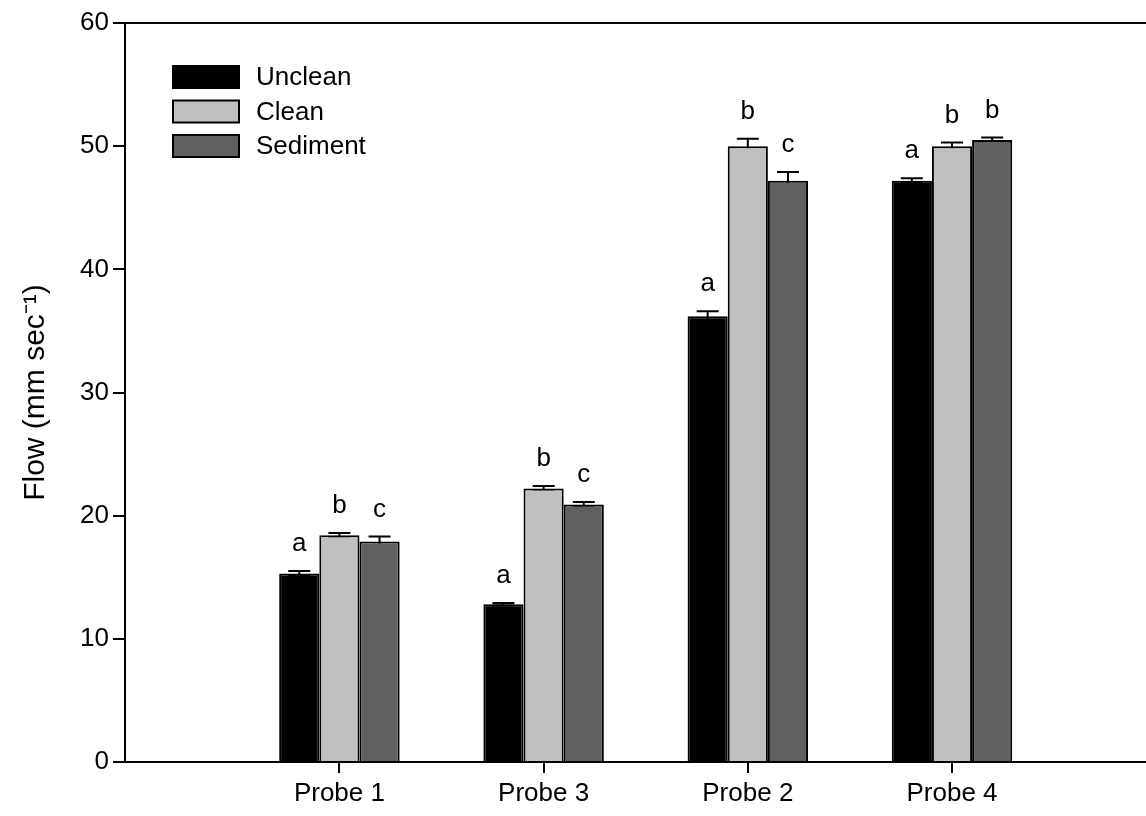 The image size is (1146, 816). Describe the element at coordinates (94, 267) in the screenshot. I see `y-tick-label: 40` at that location.